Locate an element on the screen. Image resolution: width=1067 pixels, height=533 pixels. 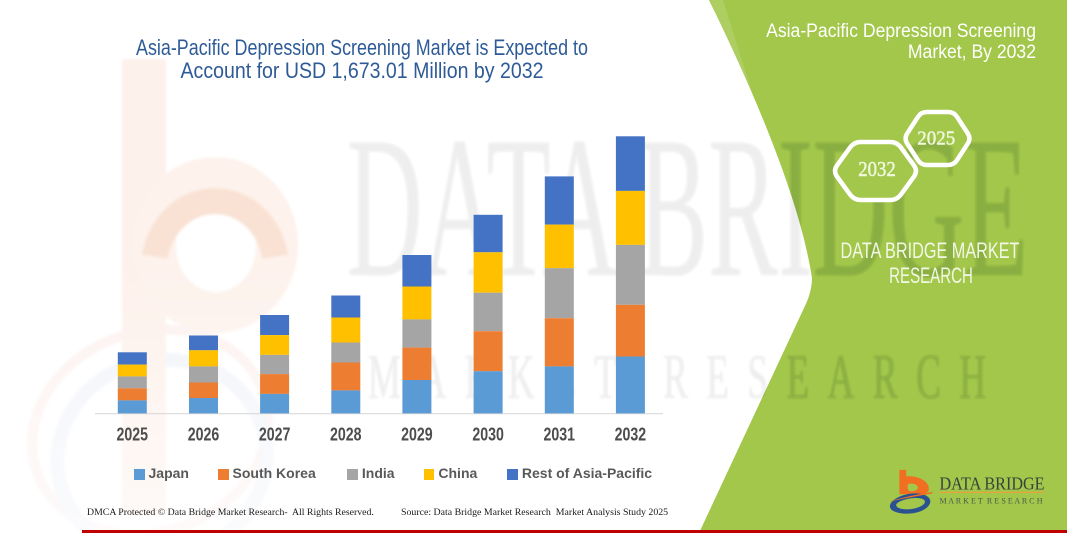
svg-text: 2026 is located at coordinates (204, 434).